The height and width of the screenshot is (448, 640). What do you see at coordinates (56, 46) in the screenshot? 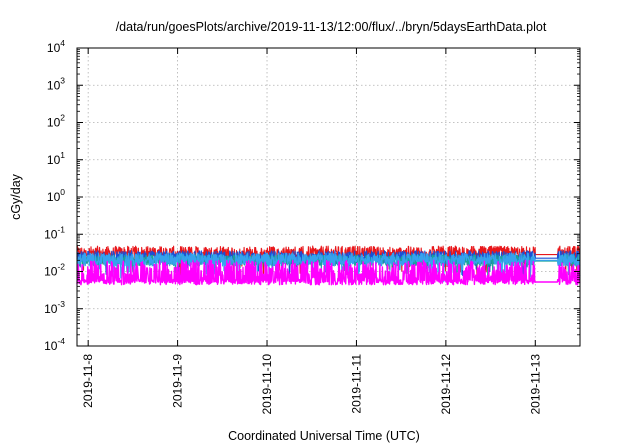
I see `y-tick-label: 10⁴` at bounding box center [56, 46].